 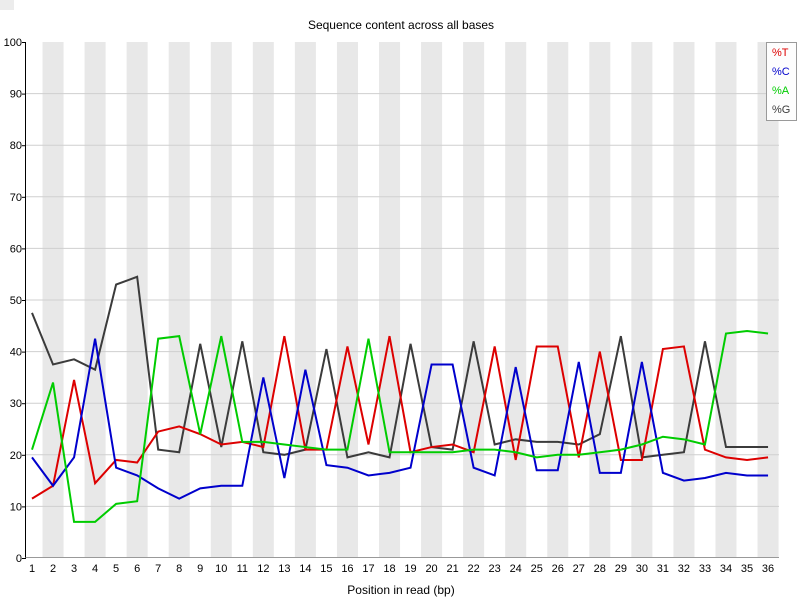 What do you see at coordinates (95, 569) in the screenshot?
I see `svg-text: 4` at bounding box center [95, 569].